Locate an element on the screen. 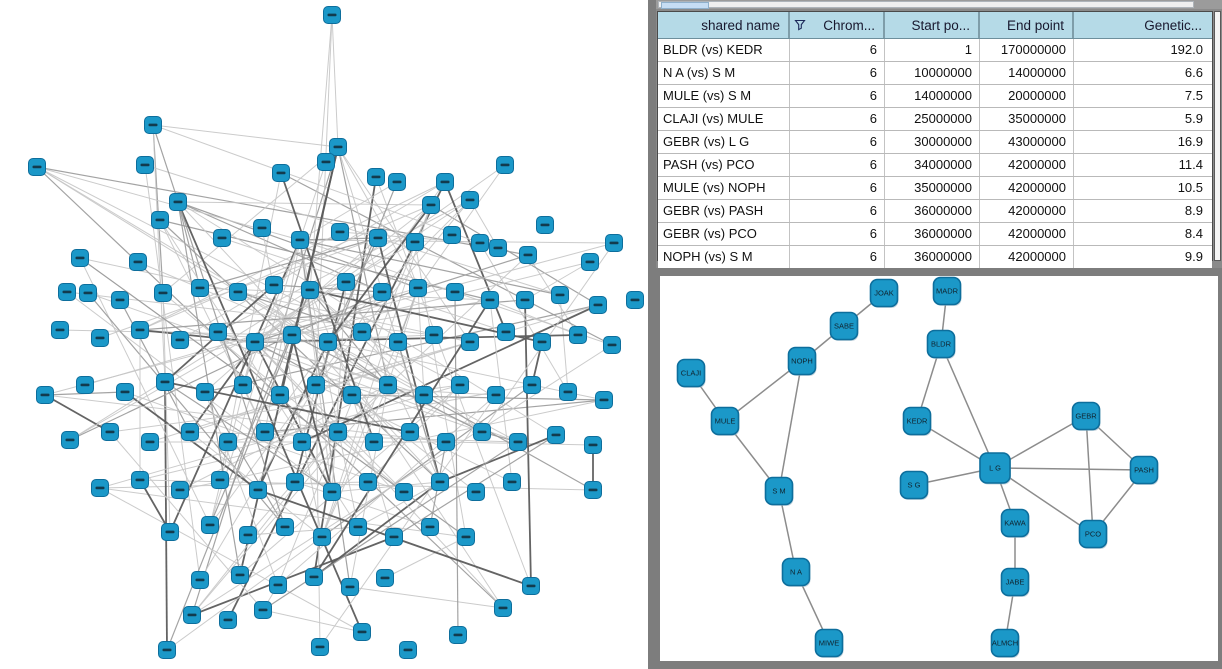 The image size is (1222, 669). network-node-kedr: KEDR is located at coordinates (917, 421).